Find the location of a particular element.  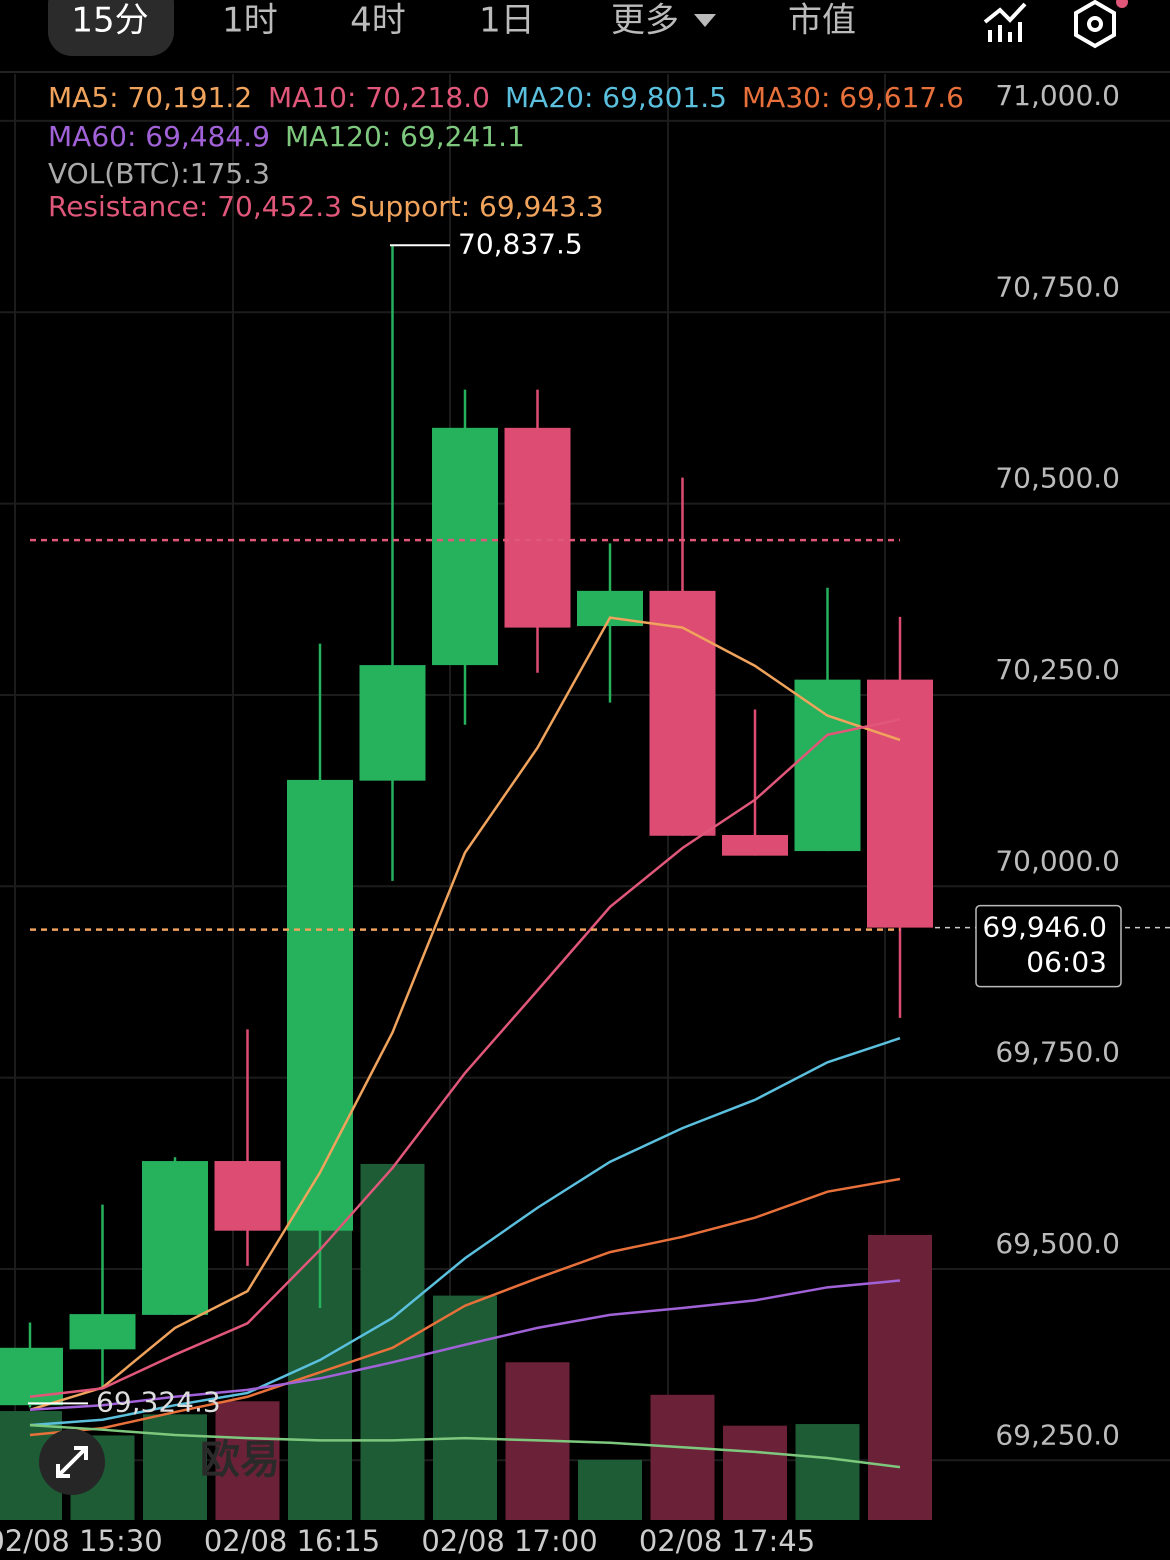

y-tick-label: 70,500.0 is located at coordinates (1057, 478).